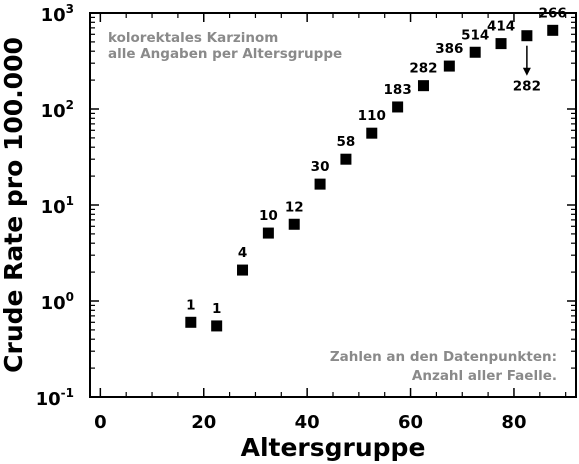 This screenshot has height=464, width=579. What do you see at coordinates (67, 393) in the screenshot?
I see `y-tick-exponent: -1` at bounding box center [67, 393].